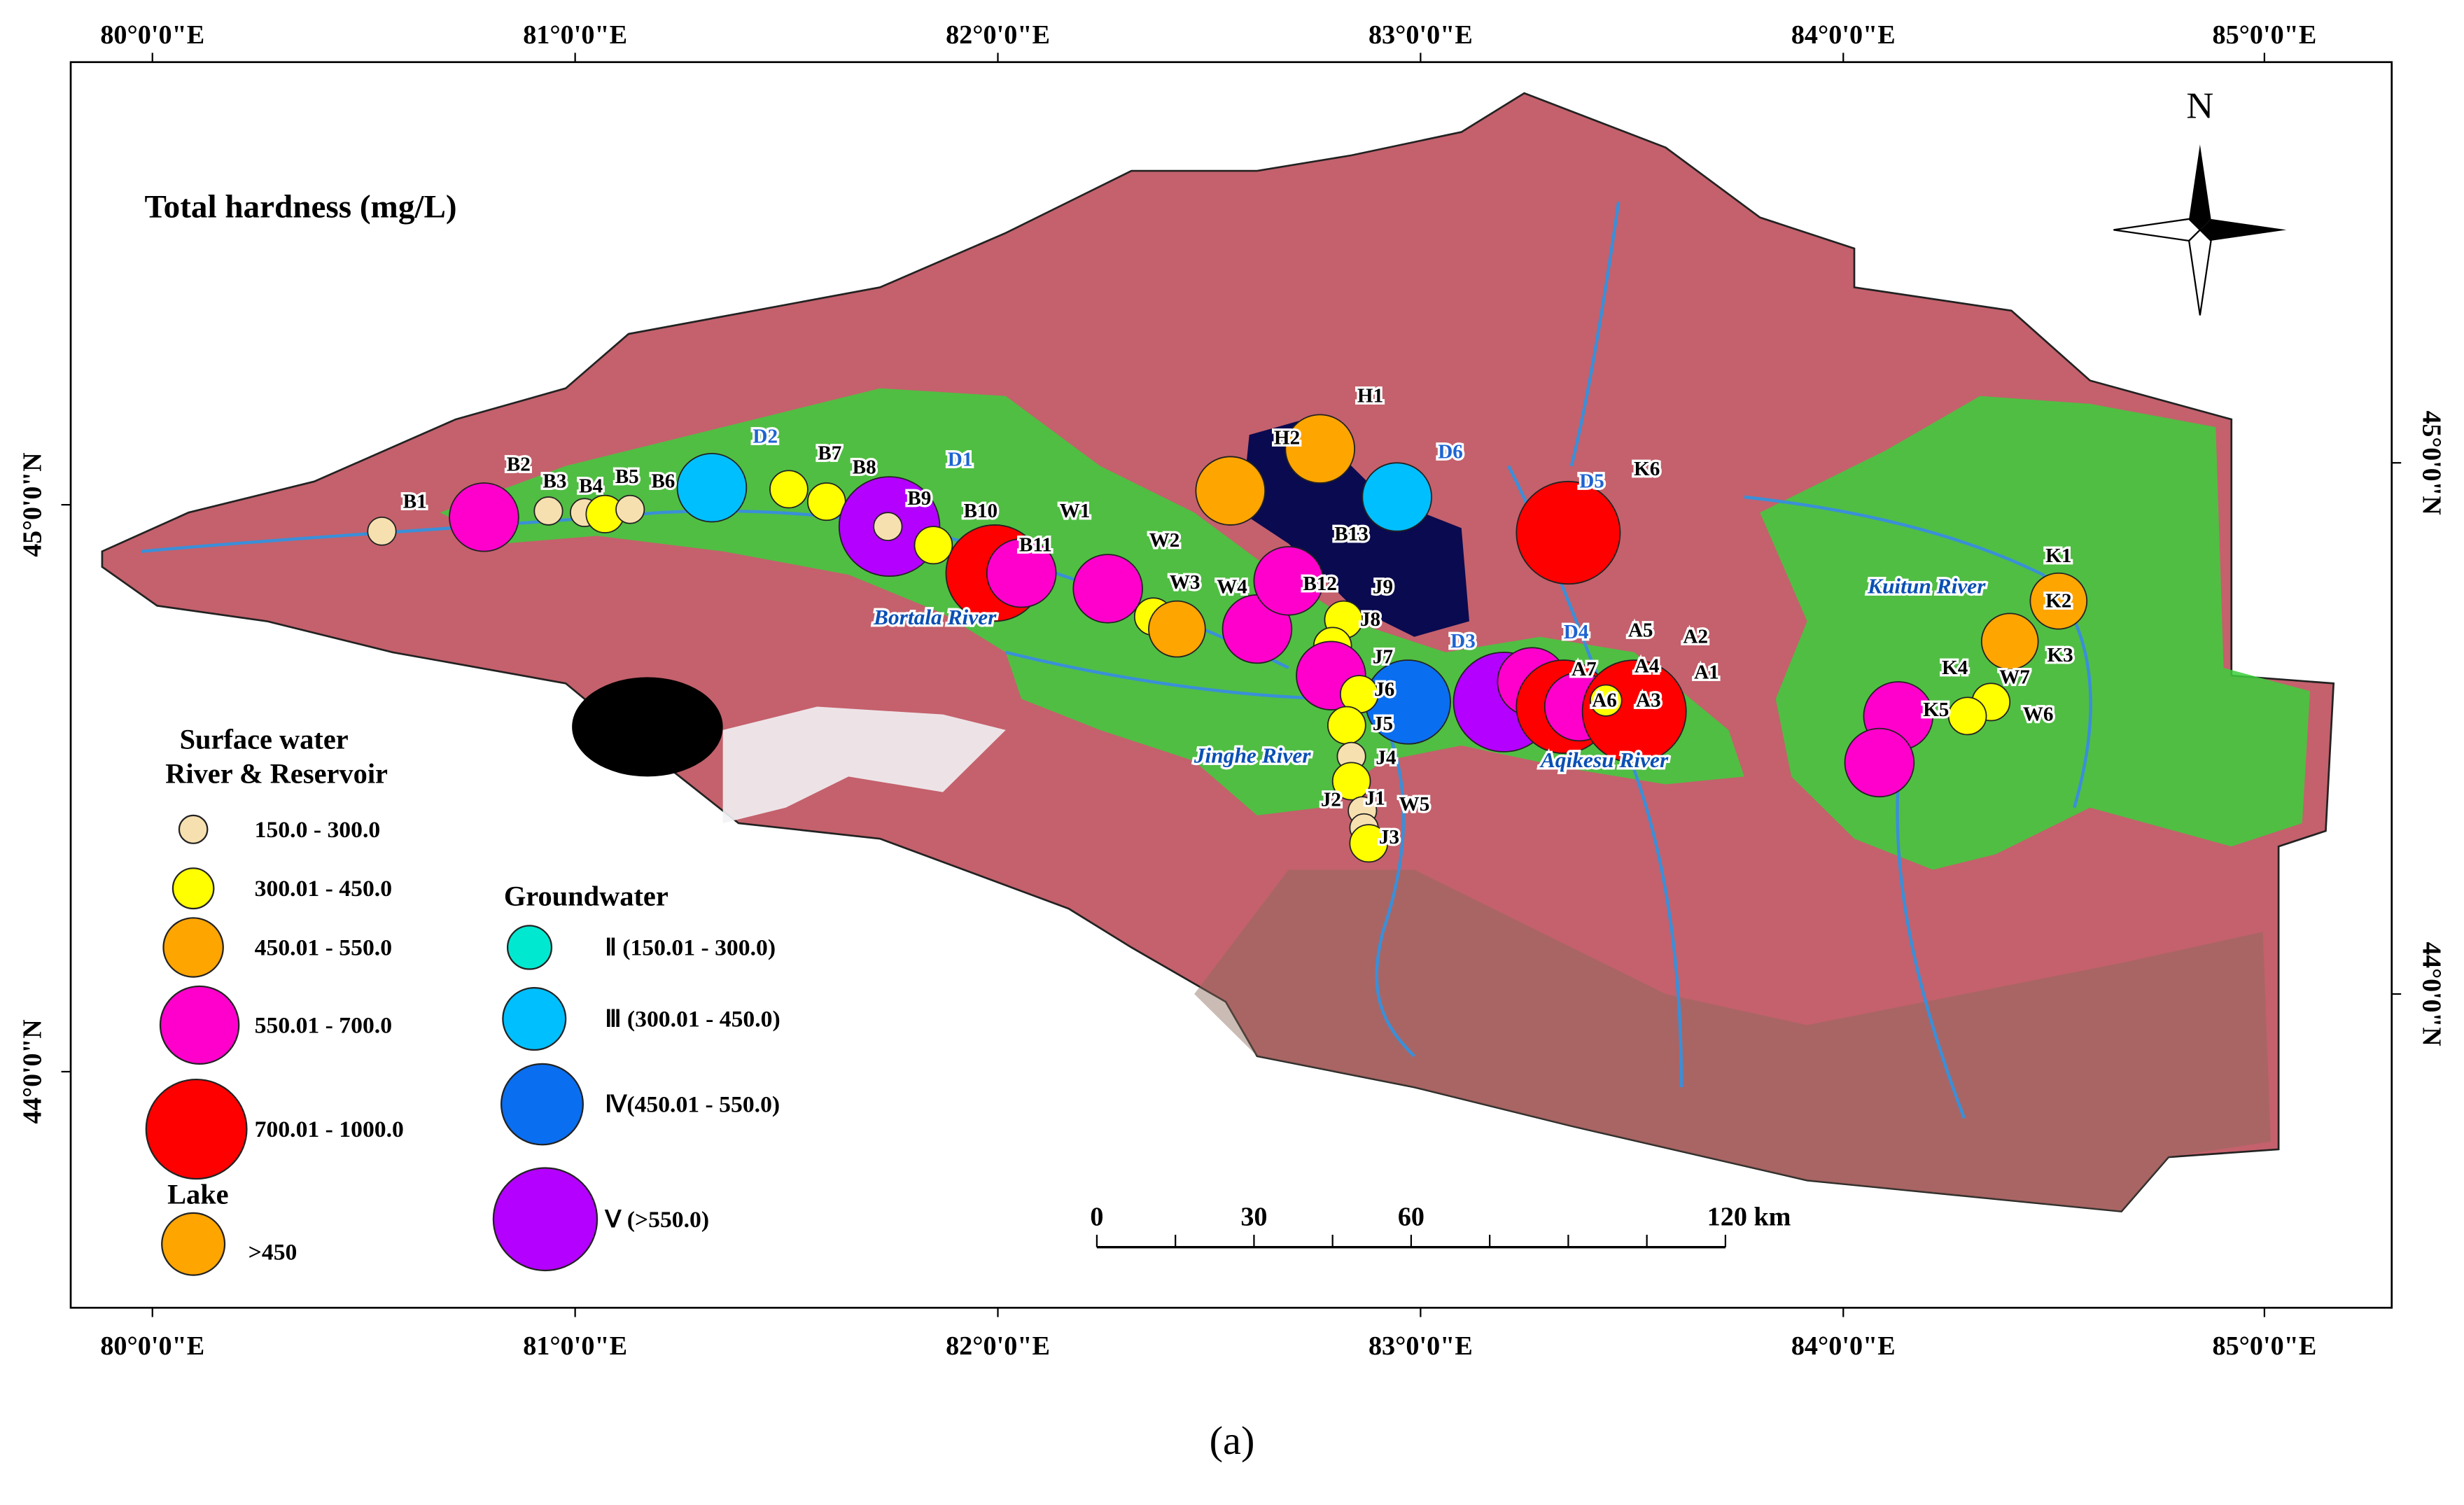 Image resolution: width=2464 pixels, height=1505 pixels. What do you see at coordinates (1383, 657) in the screenshot?
I see `site-label: J7` at bounding box center [1383, 657].